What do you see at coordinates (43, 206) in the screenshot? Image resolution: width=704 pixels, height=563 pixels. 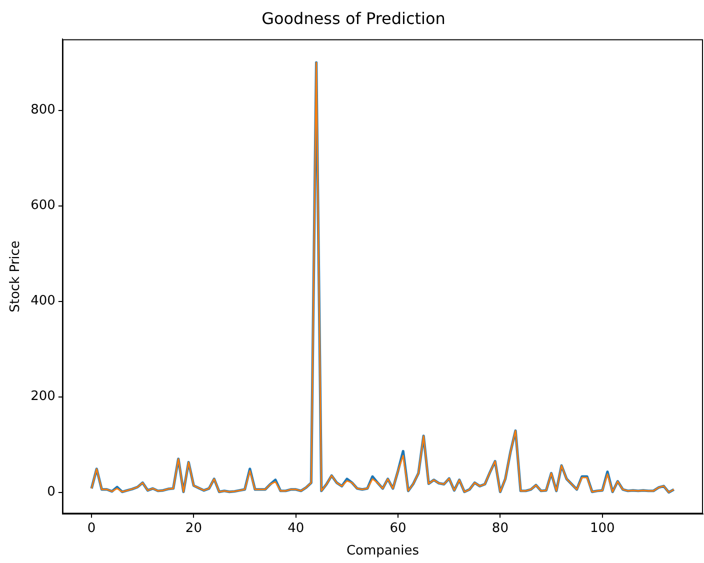 I see `y-tick-label: 600` at bounding box center [43, 206].